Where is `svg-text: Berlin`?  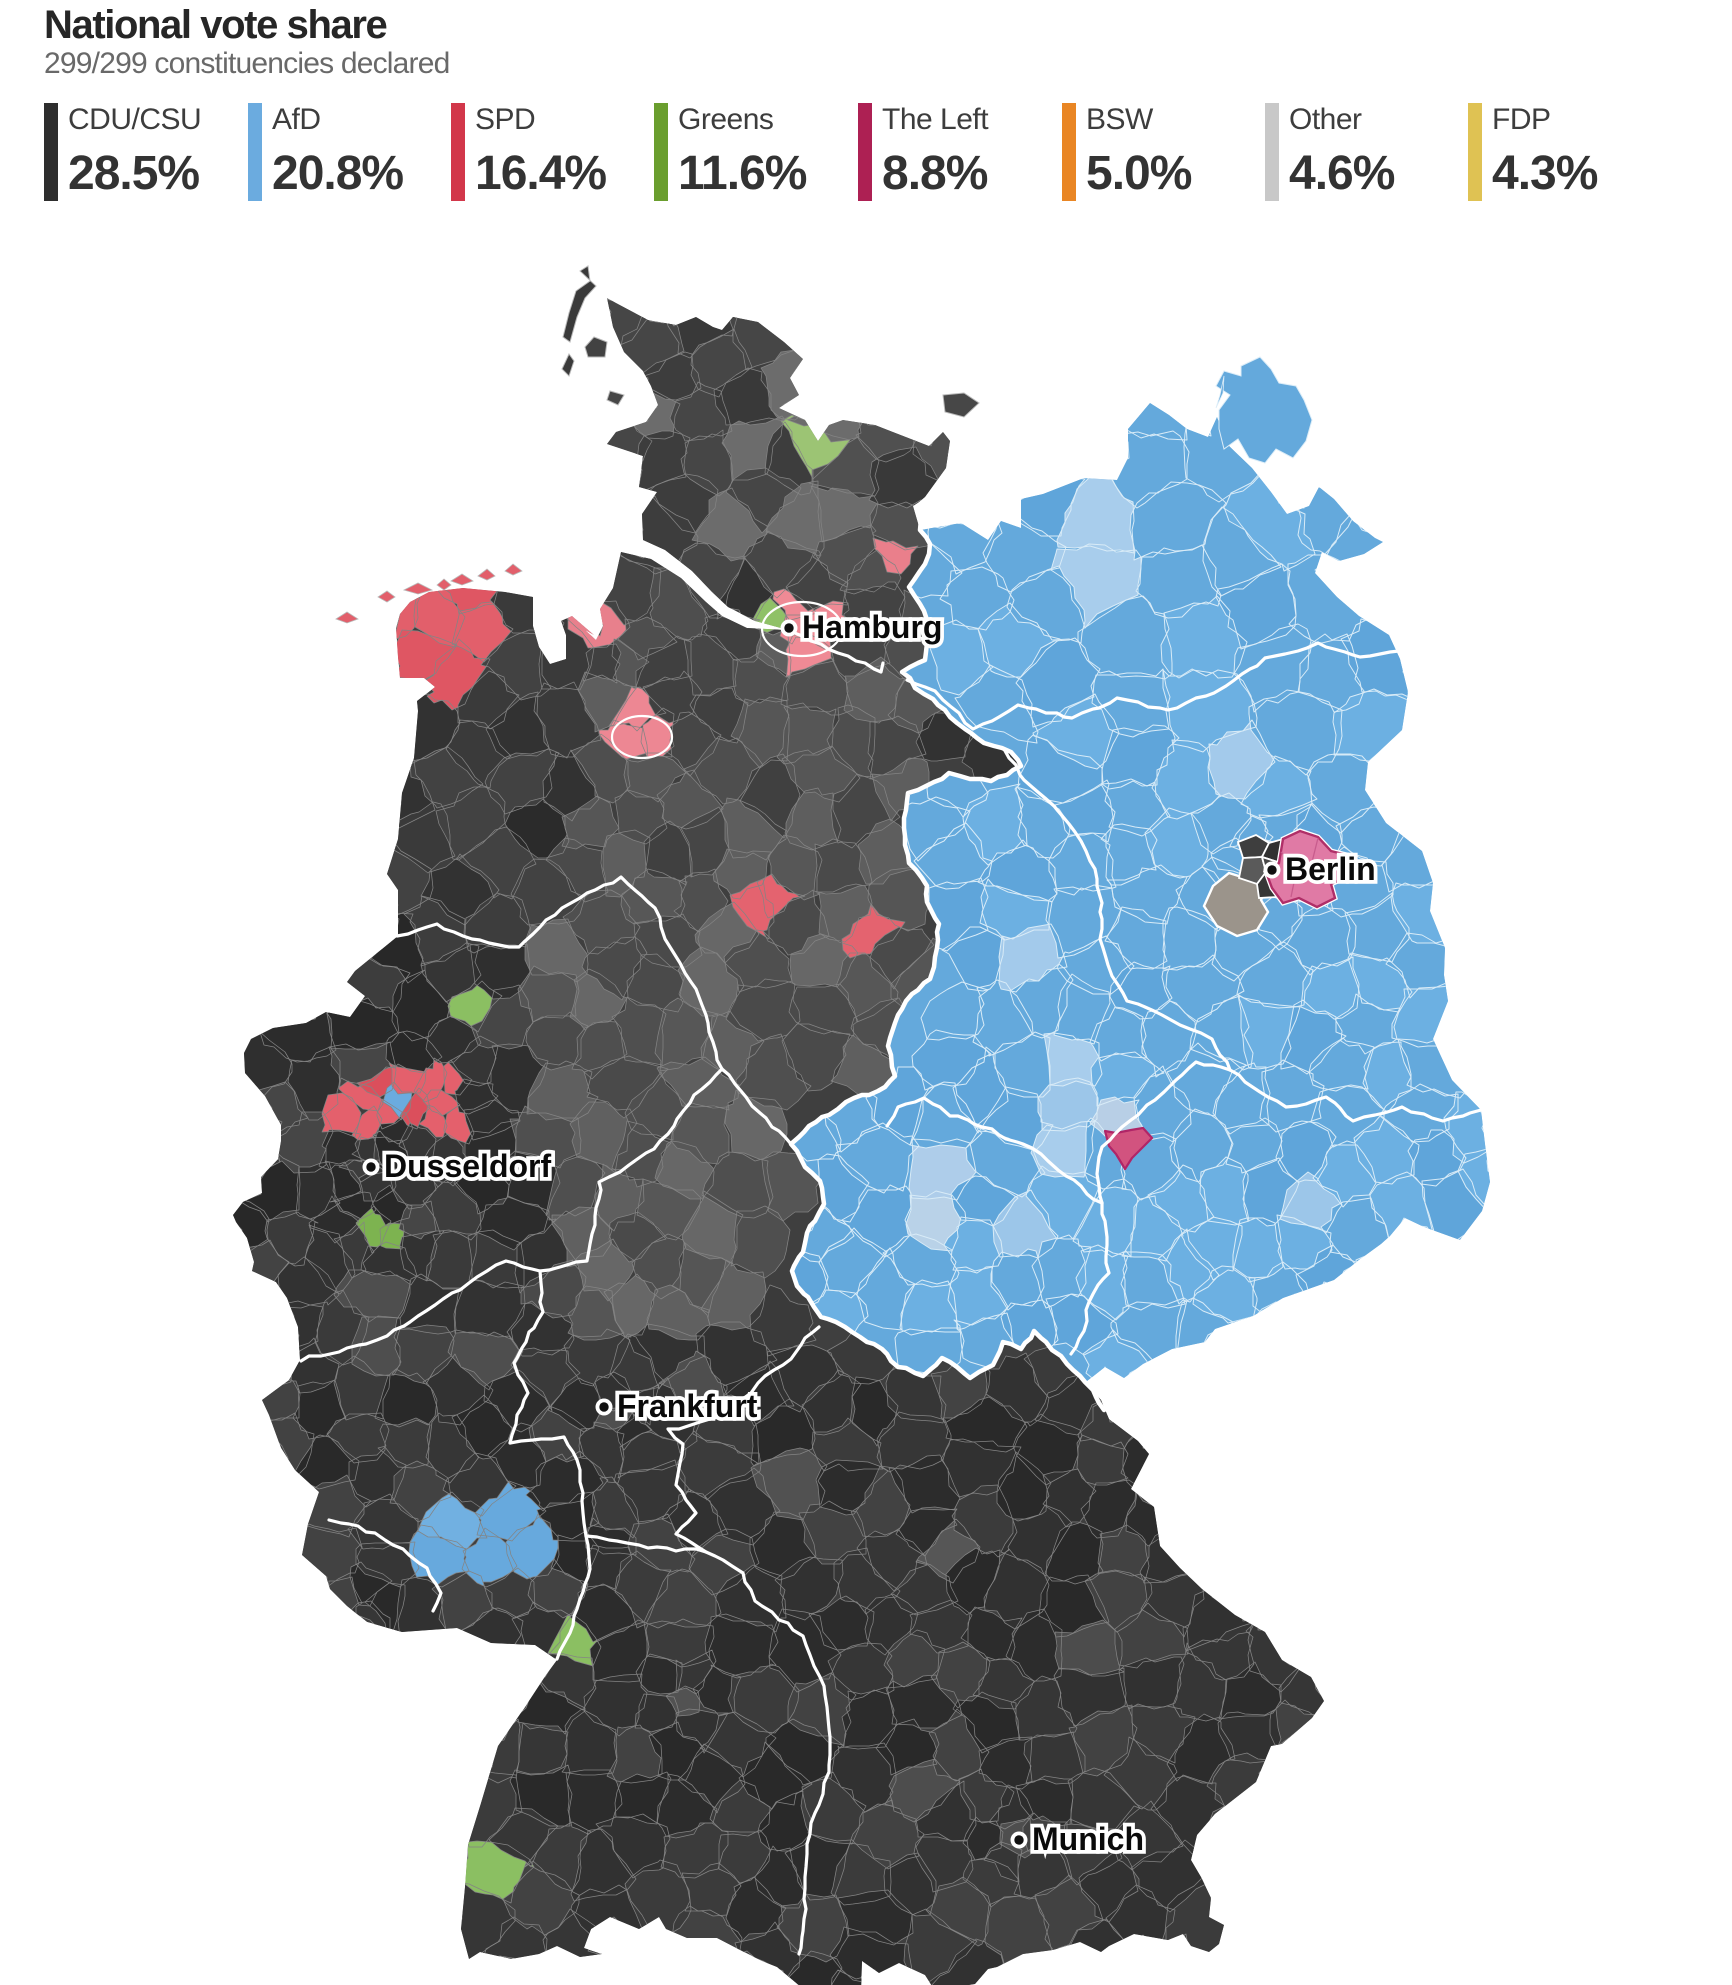
svg-text: Berlin is located at coordinates (1330, 869).